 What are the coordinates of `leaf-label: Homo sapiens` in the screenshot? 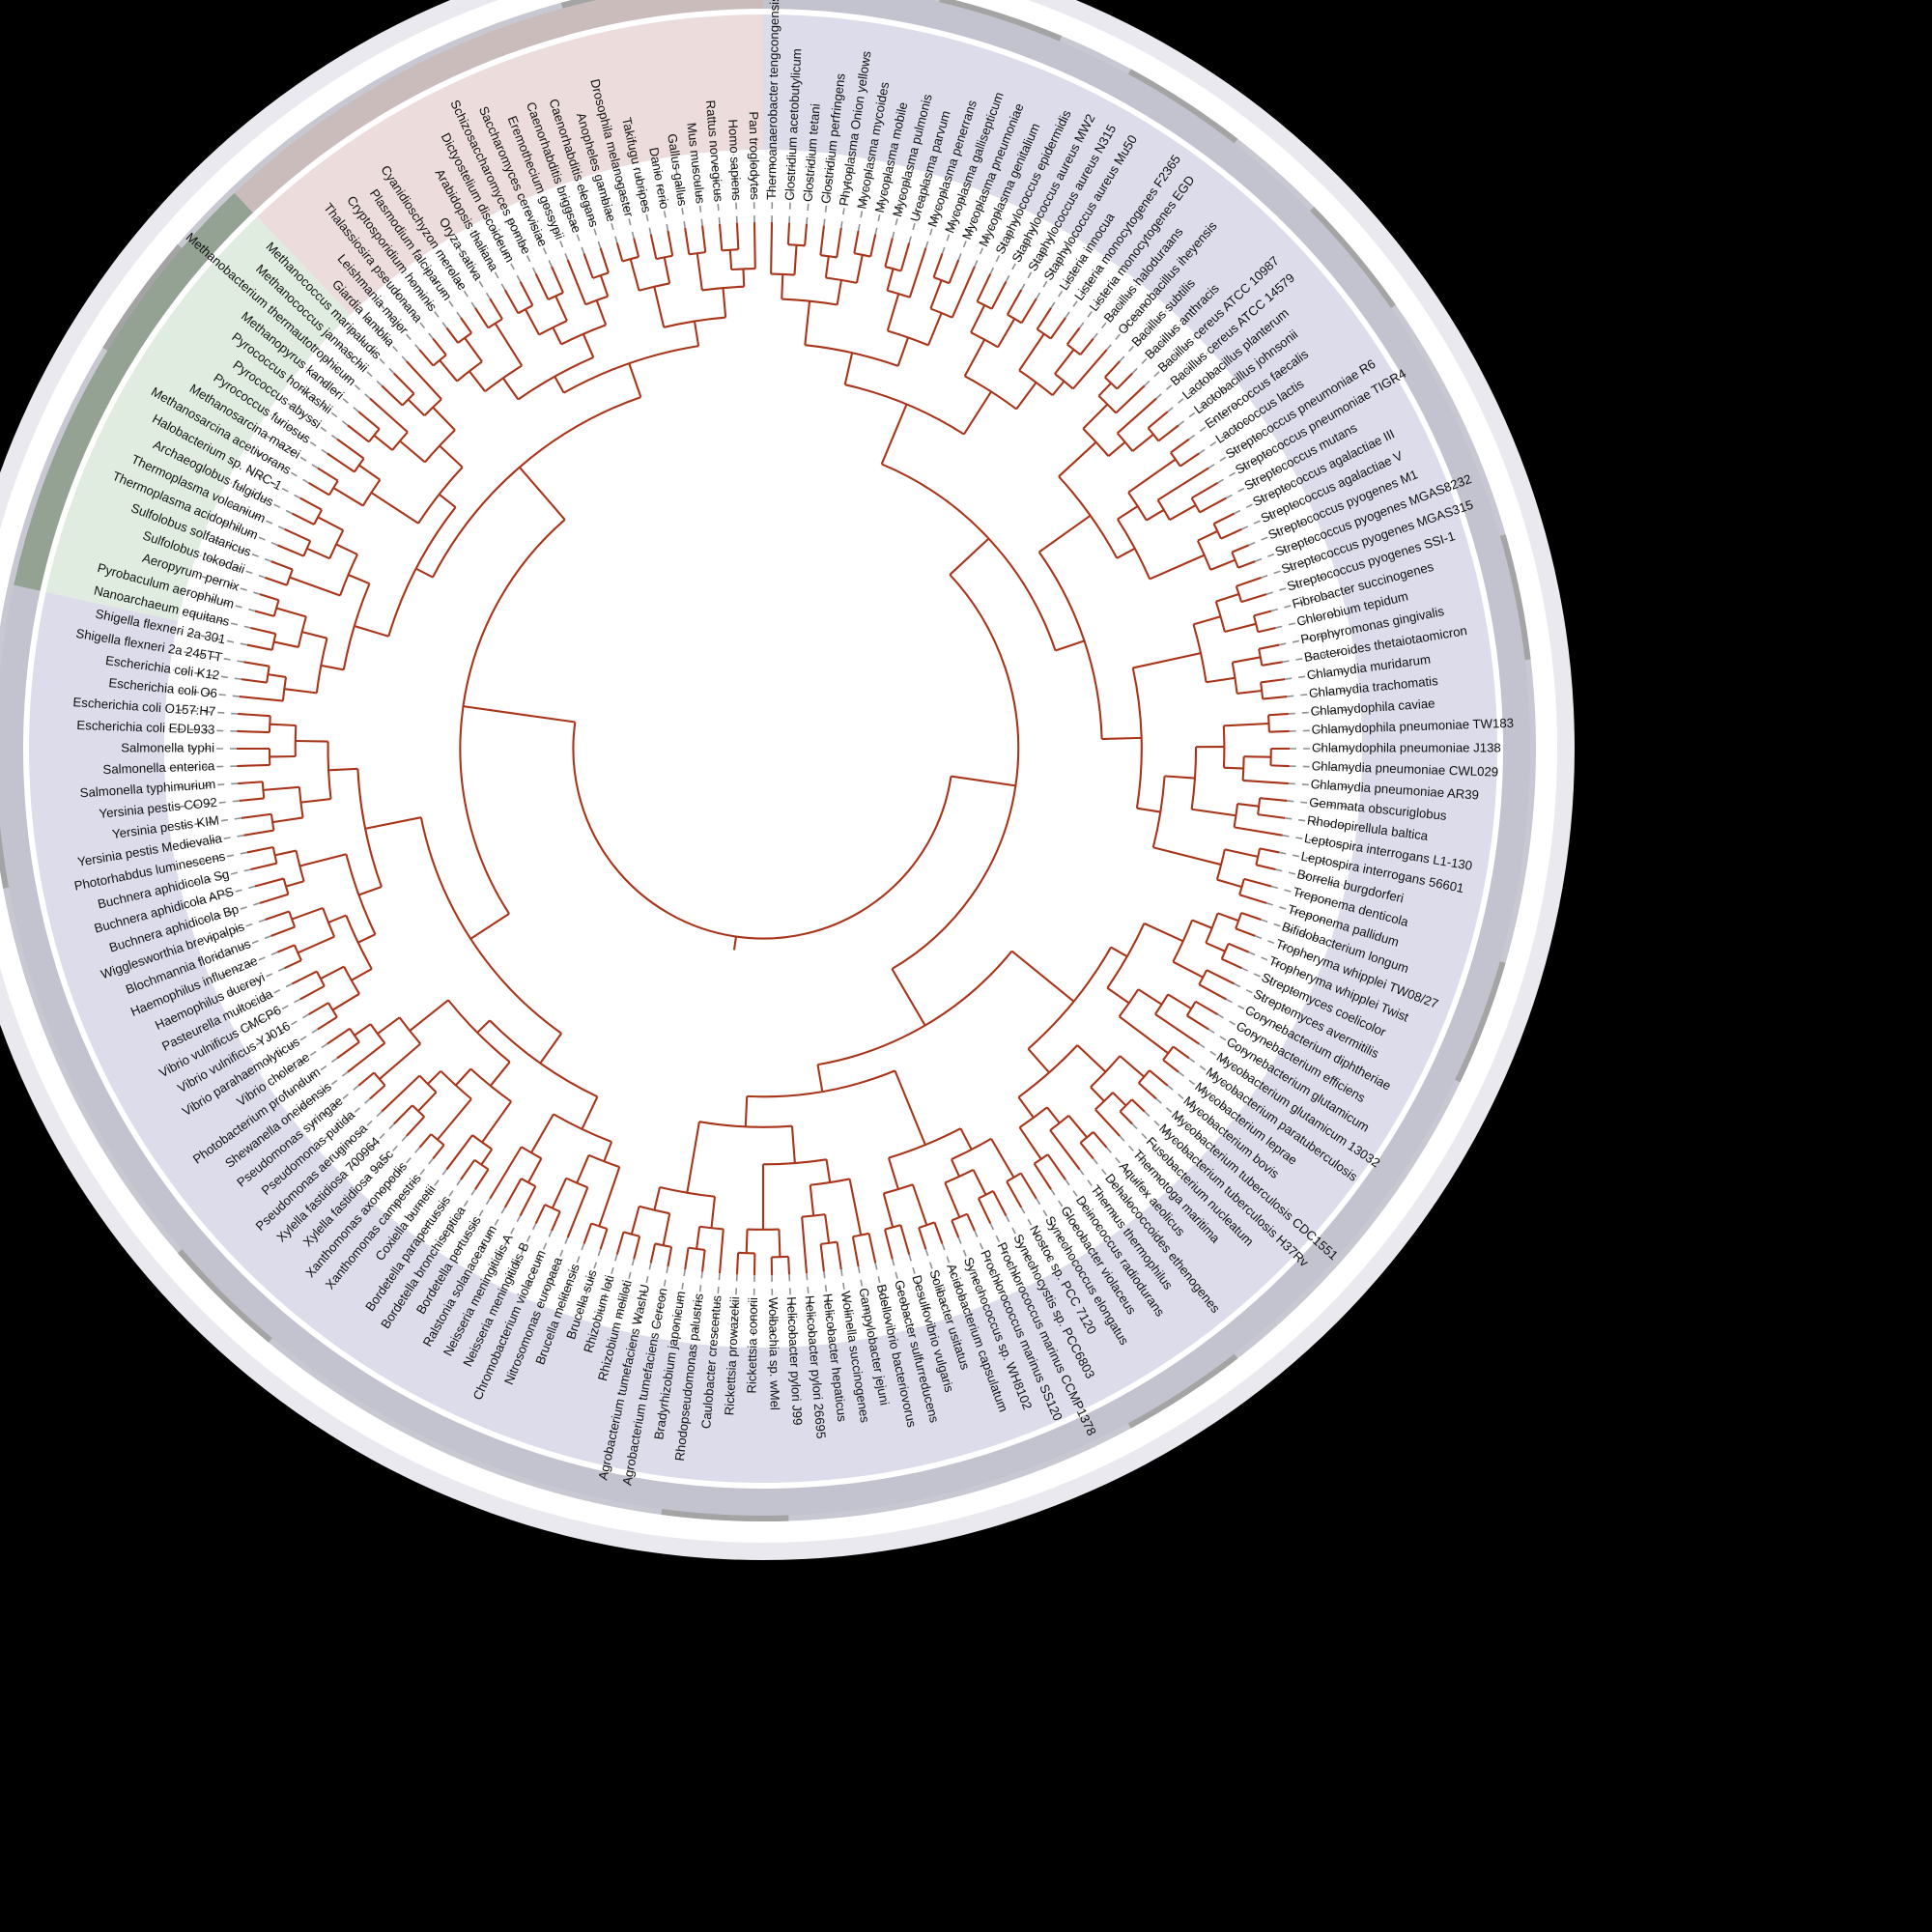 It's located at (734, 160).